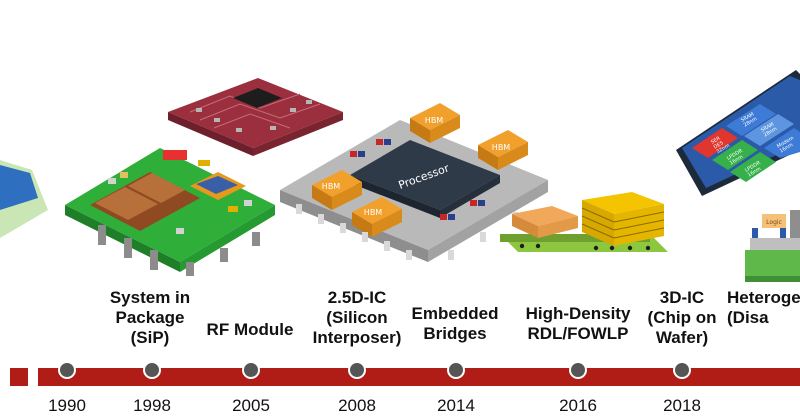  Describe the element at coordinates (419, 377) in the screenshot. I see `timeline-bar` at that location.